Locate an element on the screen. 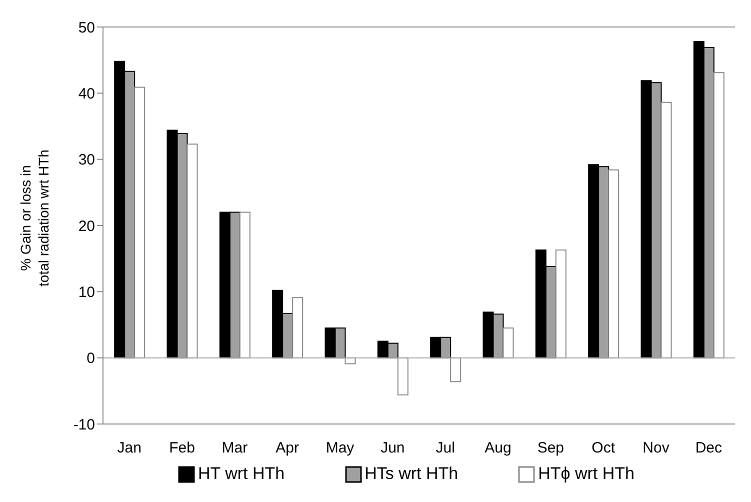 Image resolution: width=751 pixels, height=502 pixels. y-tick-label: 30 is located at coordinates (86, 160).